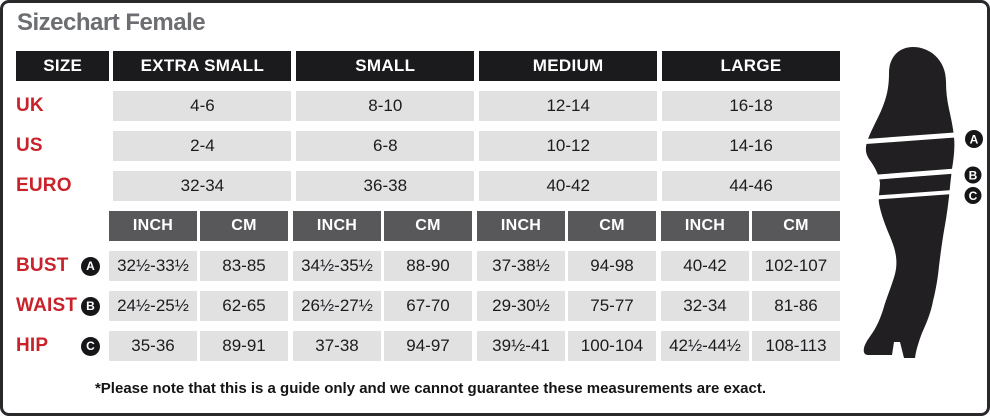  What do you see at coordinates (568, 186) in the screenshot?
I see `cell-euro-medium: 40-42` at bounding box center [568, 186].